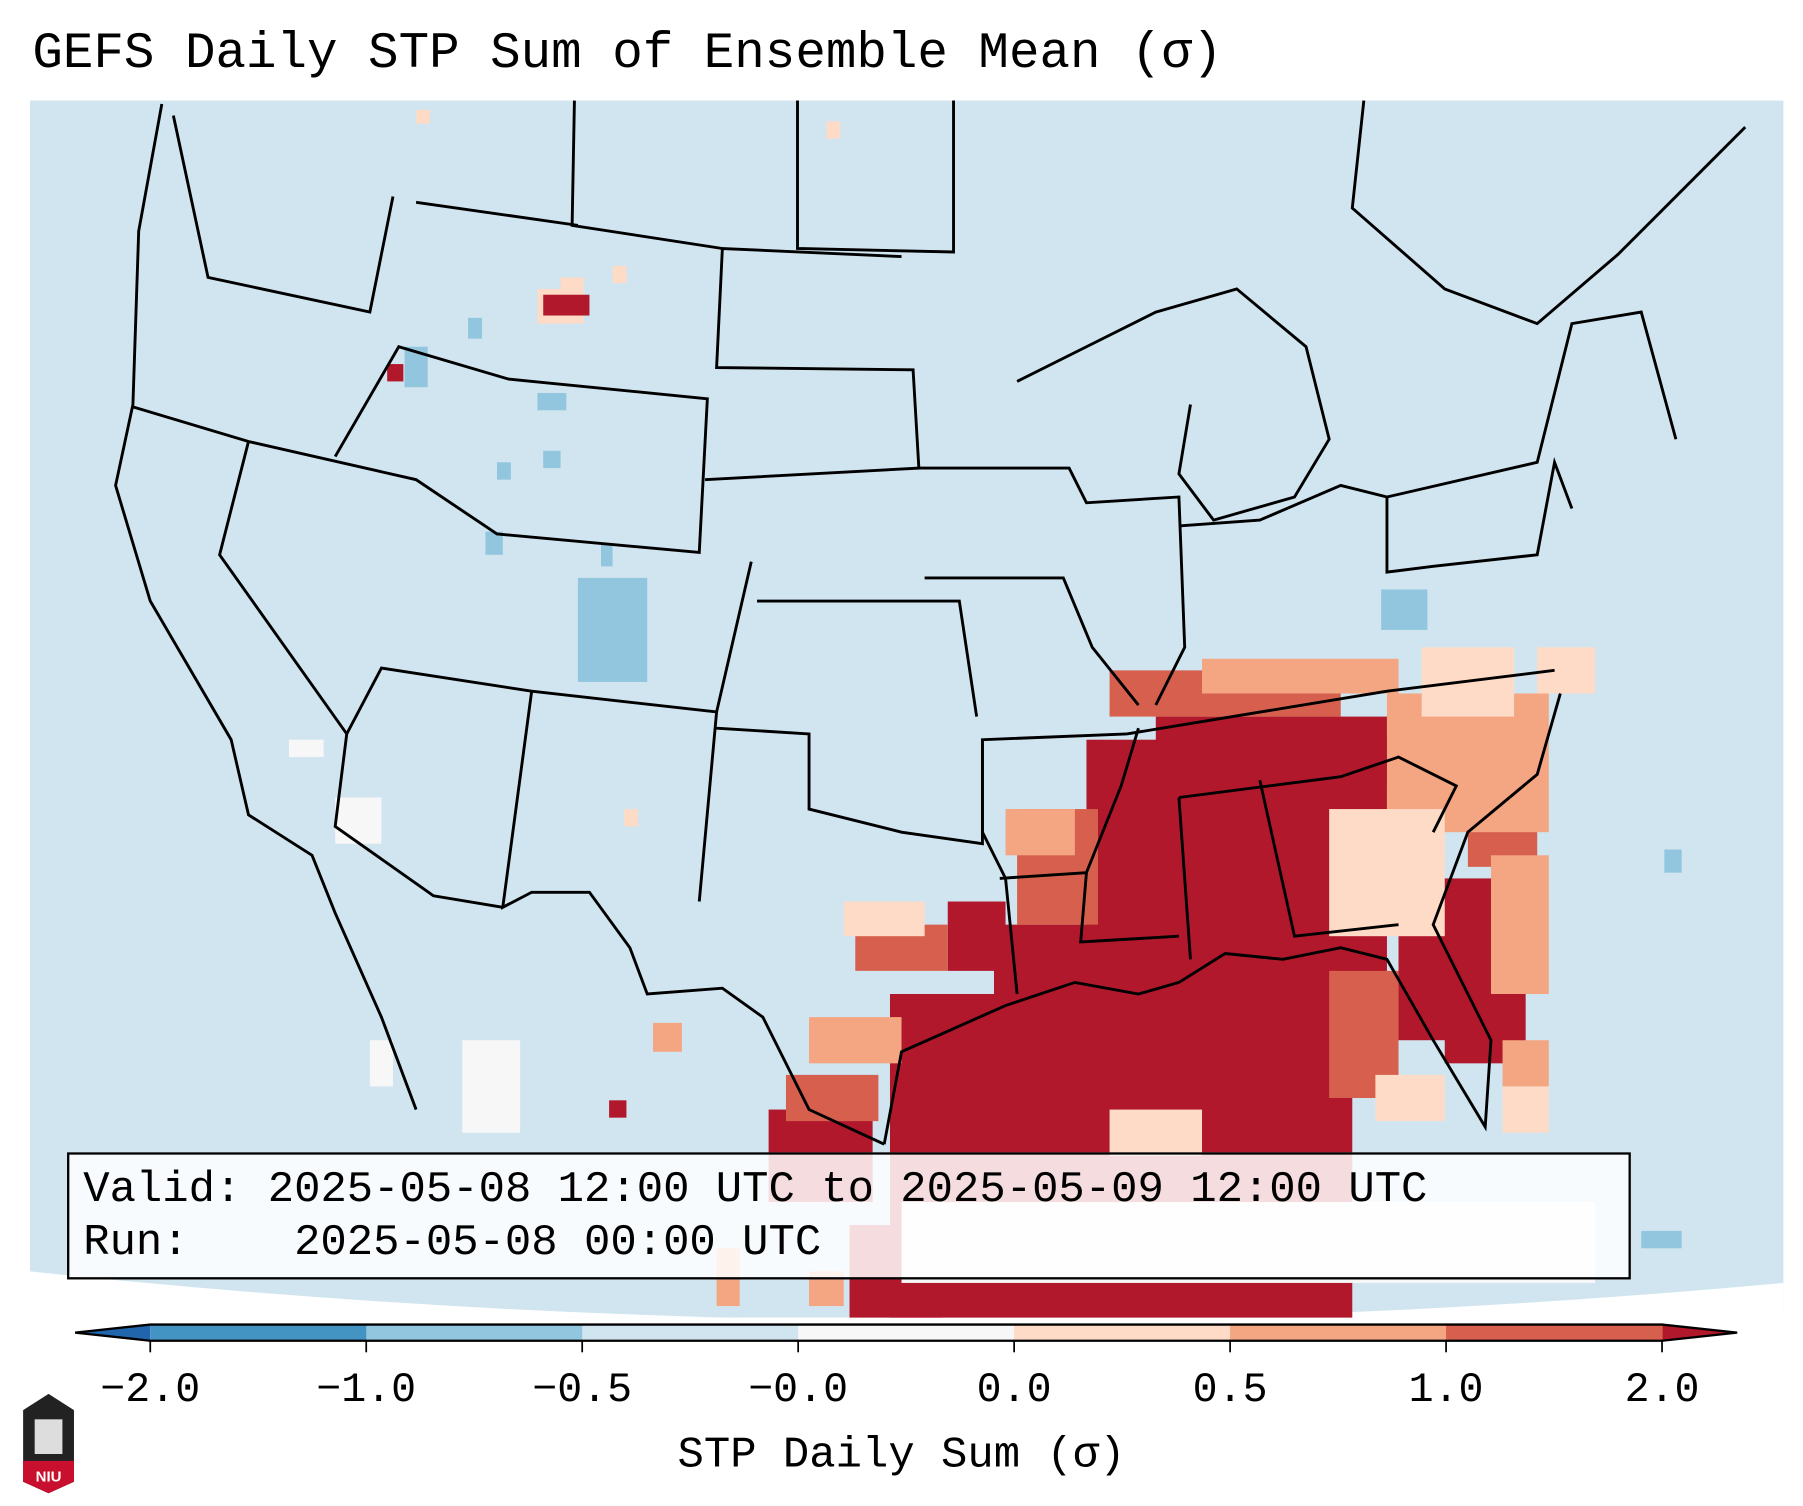 Image resolution: width=1803 pixels, height=1506 pixels. Describe the element at coordinates (366, 1390) in the screenshot. I see `colorbar-tick-label: −1.0` at that location.